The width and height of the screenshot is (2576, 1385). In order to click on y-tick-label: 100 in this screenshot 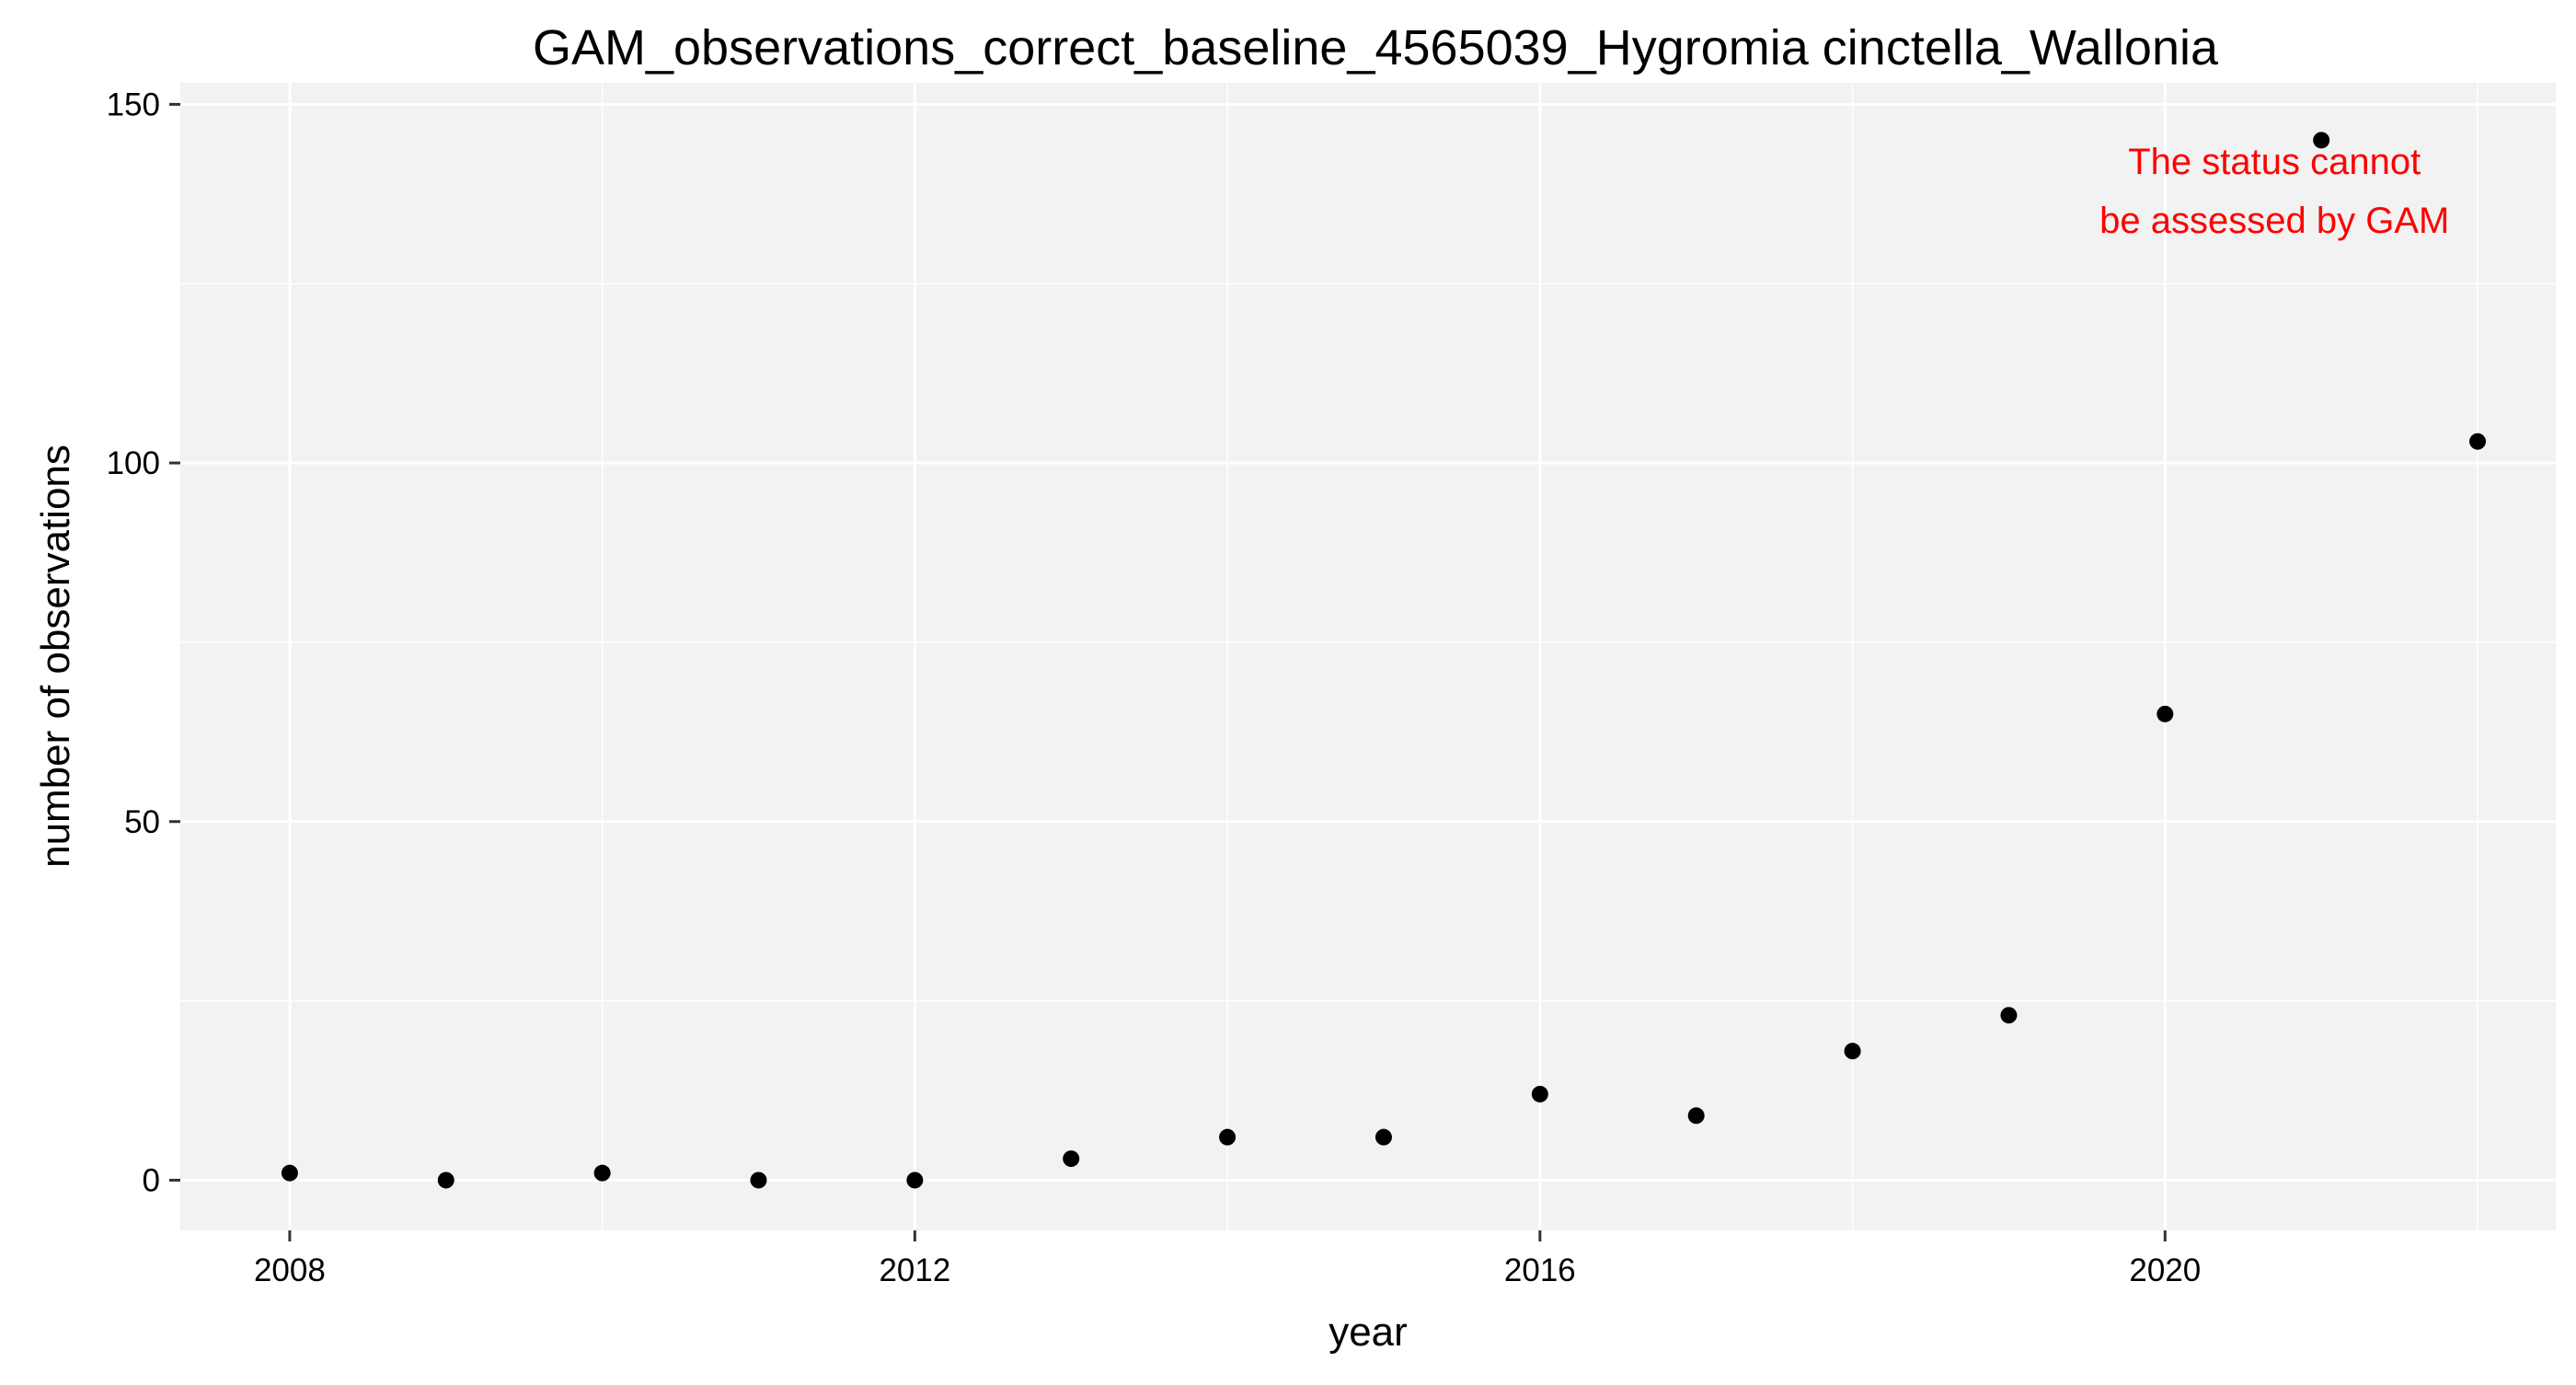, I will do `click(133, 463)`.